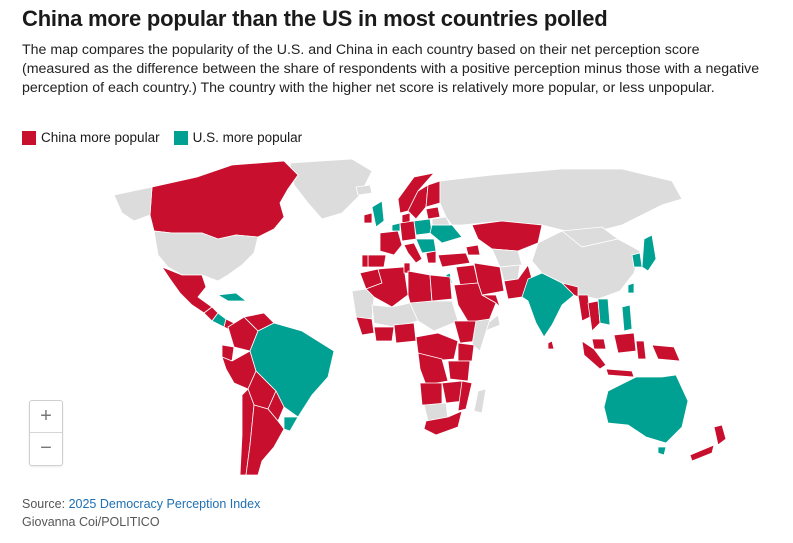  Describe the element at coordinates (441, 288) in the screenshot. I see `egypt` at that location.